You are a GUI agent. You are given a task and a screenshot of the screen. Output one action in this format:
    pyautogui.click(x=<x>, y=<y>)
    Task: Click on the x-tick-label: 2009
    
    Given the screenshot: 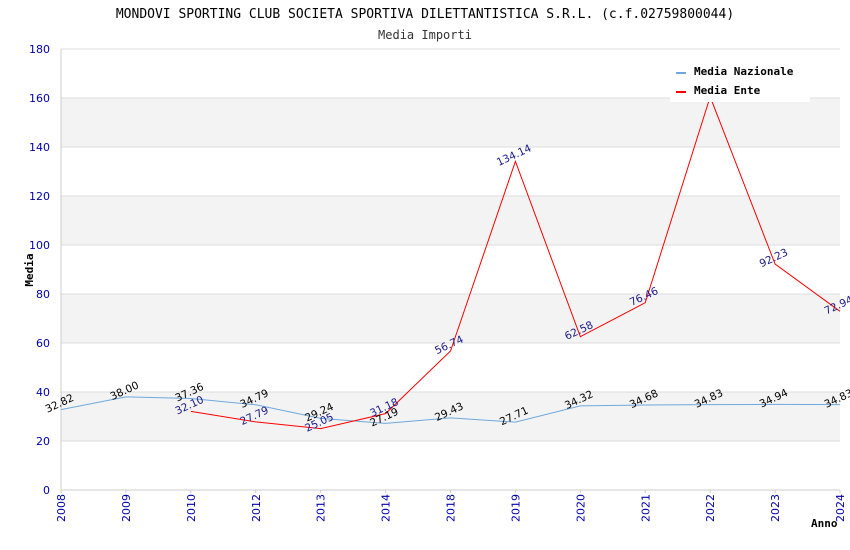 What is the action you would take?
    pyautogui.click(x=126, y=508)
    